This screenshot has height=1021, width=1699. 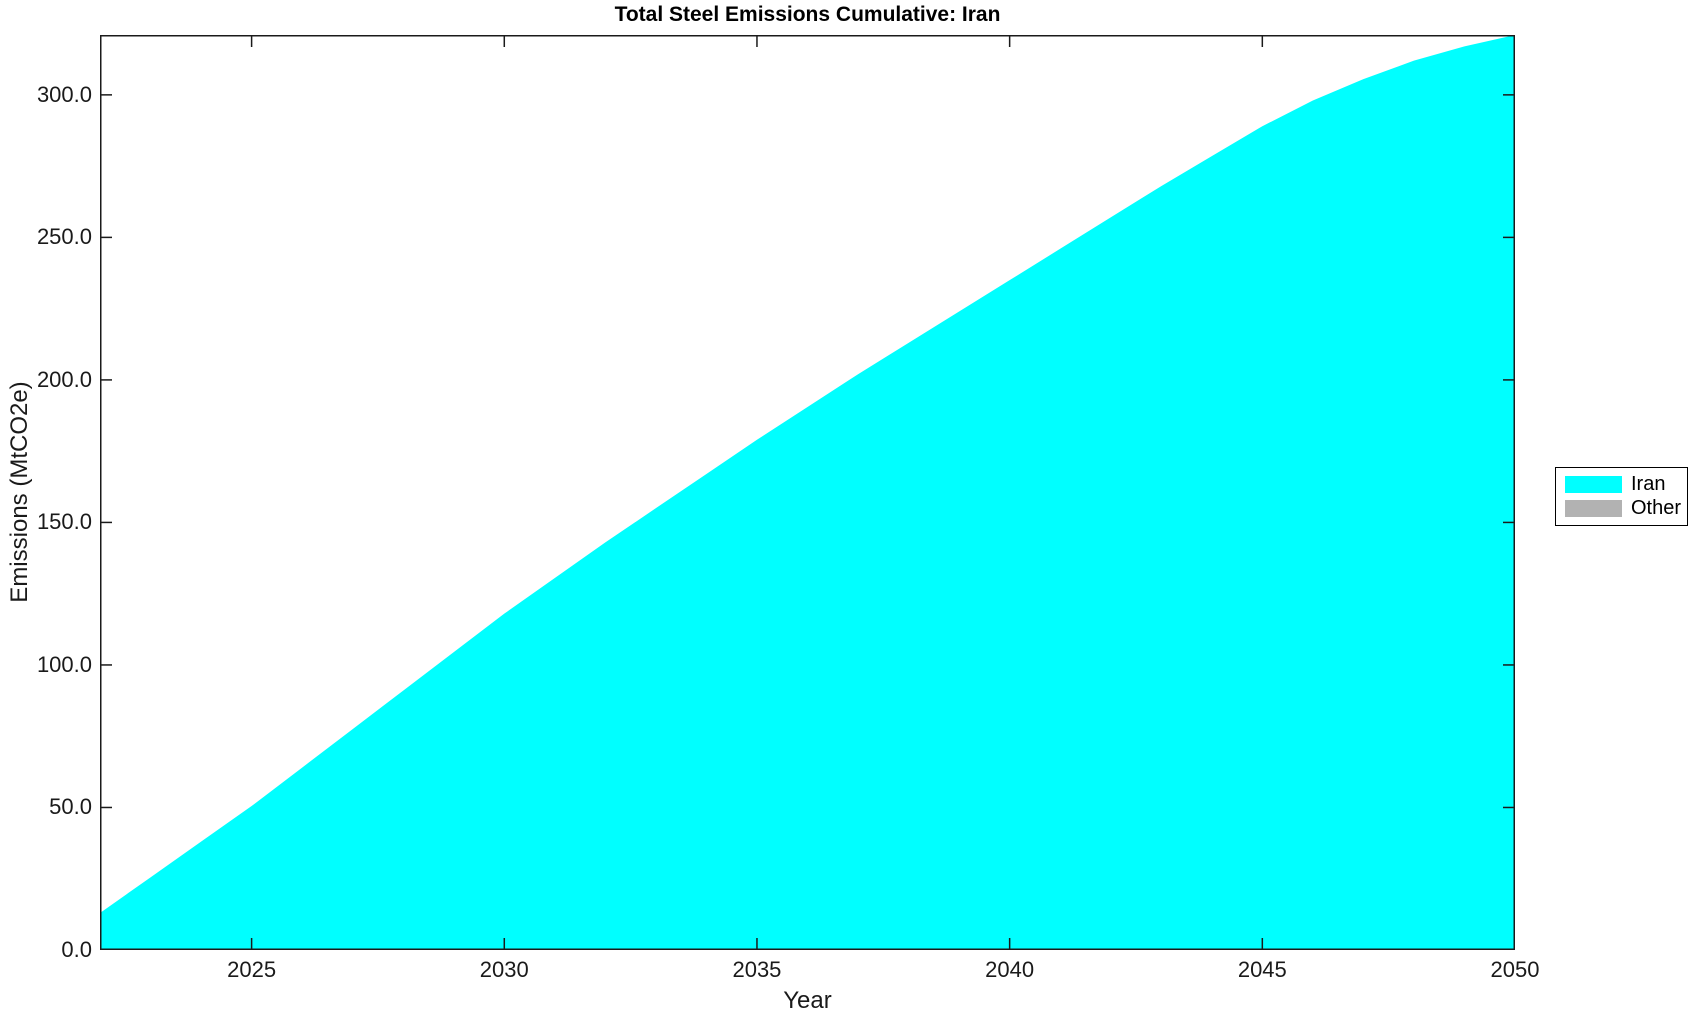 I want to click on legend-label-other: Other, so click(x=1656, y=507).